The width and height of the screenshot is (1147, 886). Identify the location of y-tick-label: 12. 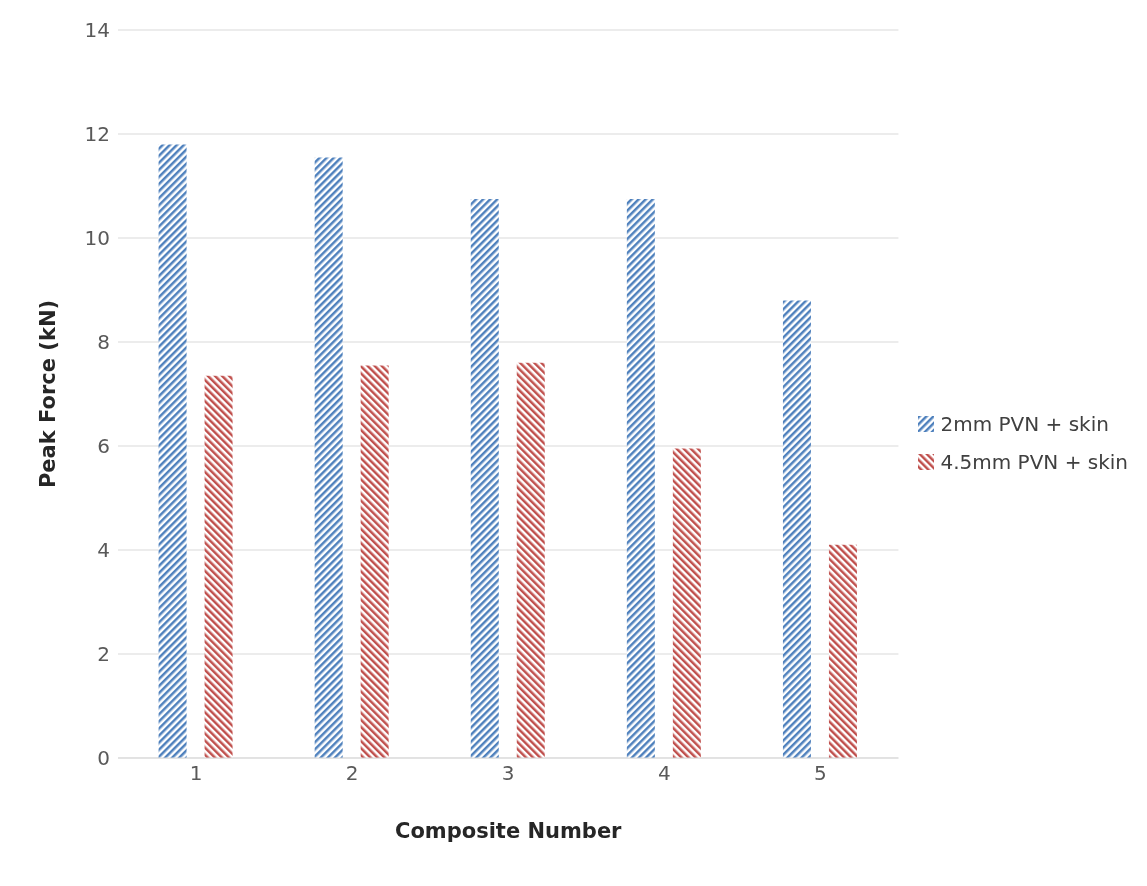
(97, 134).